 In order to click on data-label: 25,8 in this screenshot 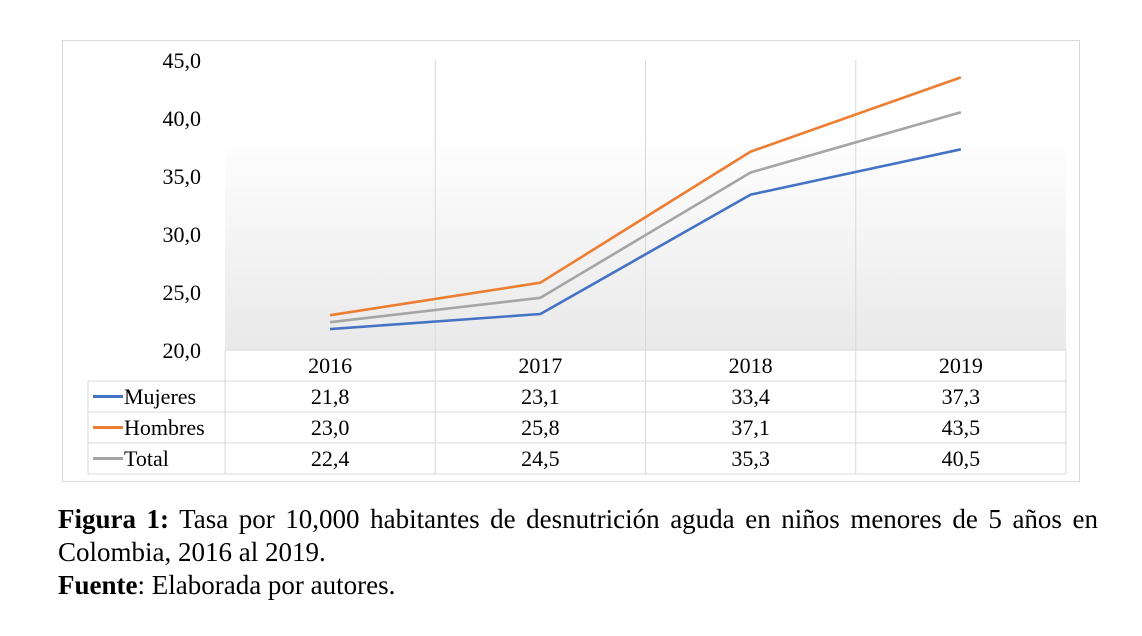, I will do `click(540, 427)`.